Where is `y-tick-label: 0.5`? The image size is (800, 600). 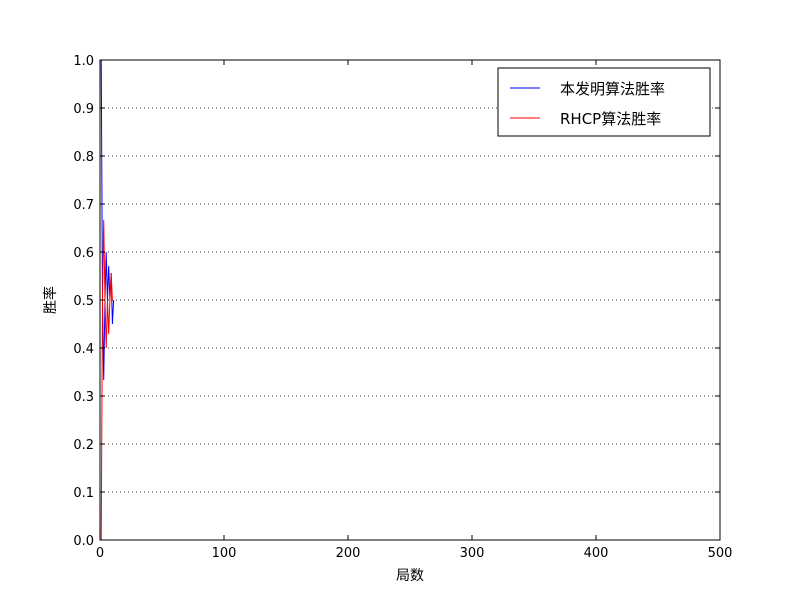 y-tick-label: 0.5 is located at coordinates (83, 301).